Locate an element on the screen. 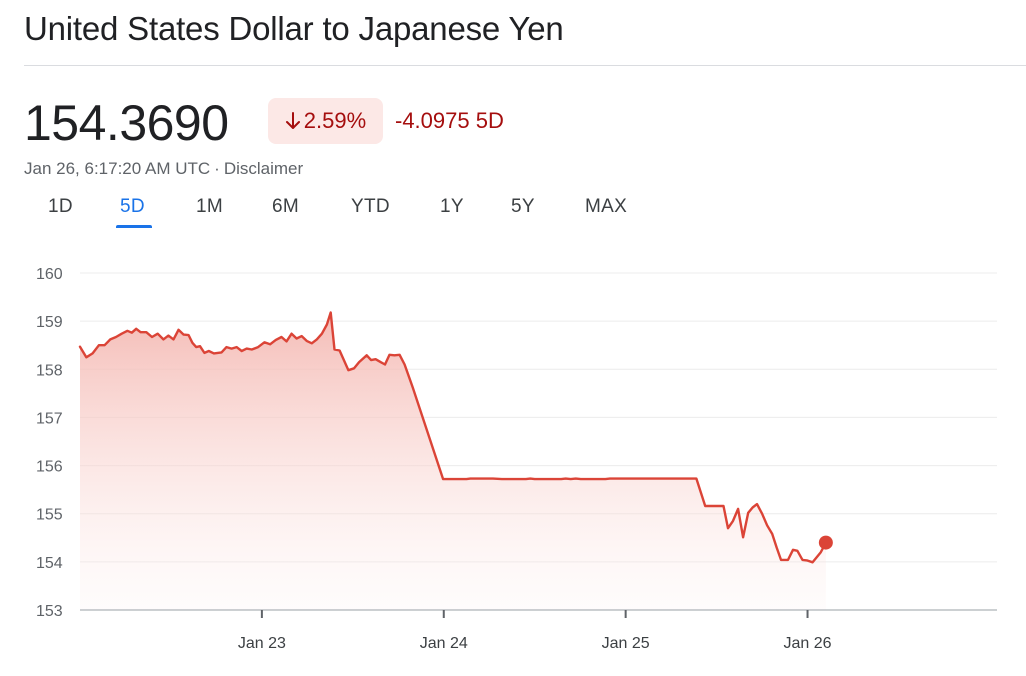 This screenshot has height=676, width=1026. title-divider is located at coordinates (525, 65).